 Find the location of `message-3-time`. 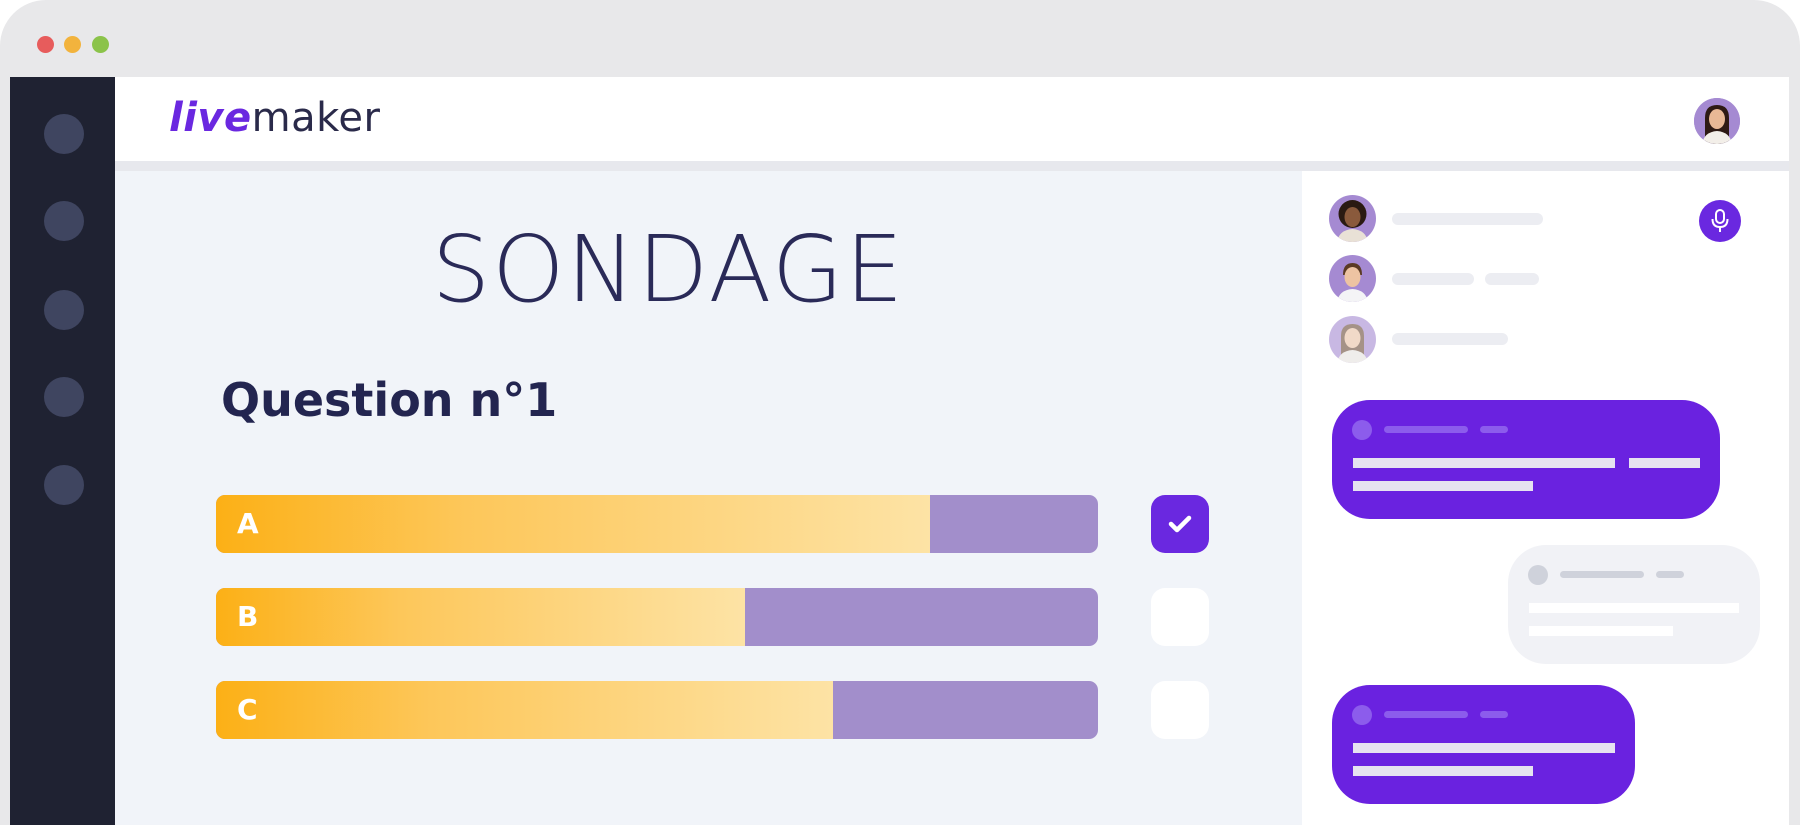

message-3-time is located at coordinates (1494, 714).